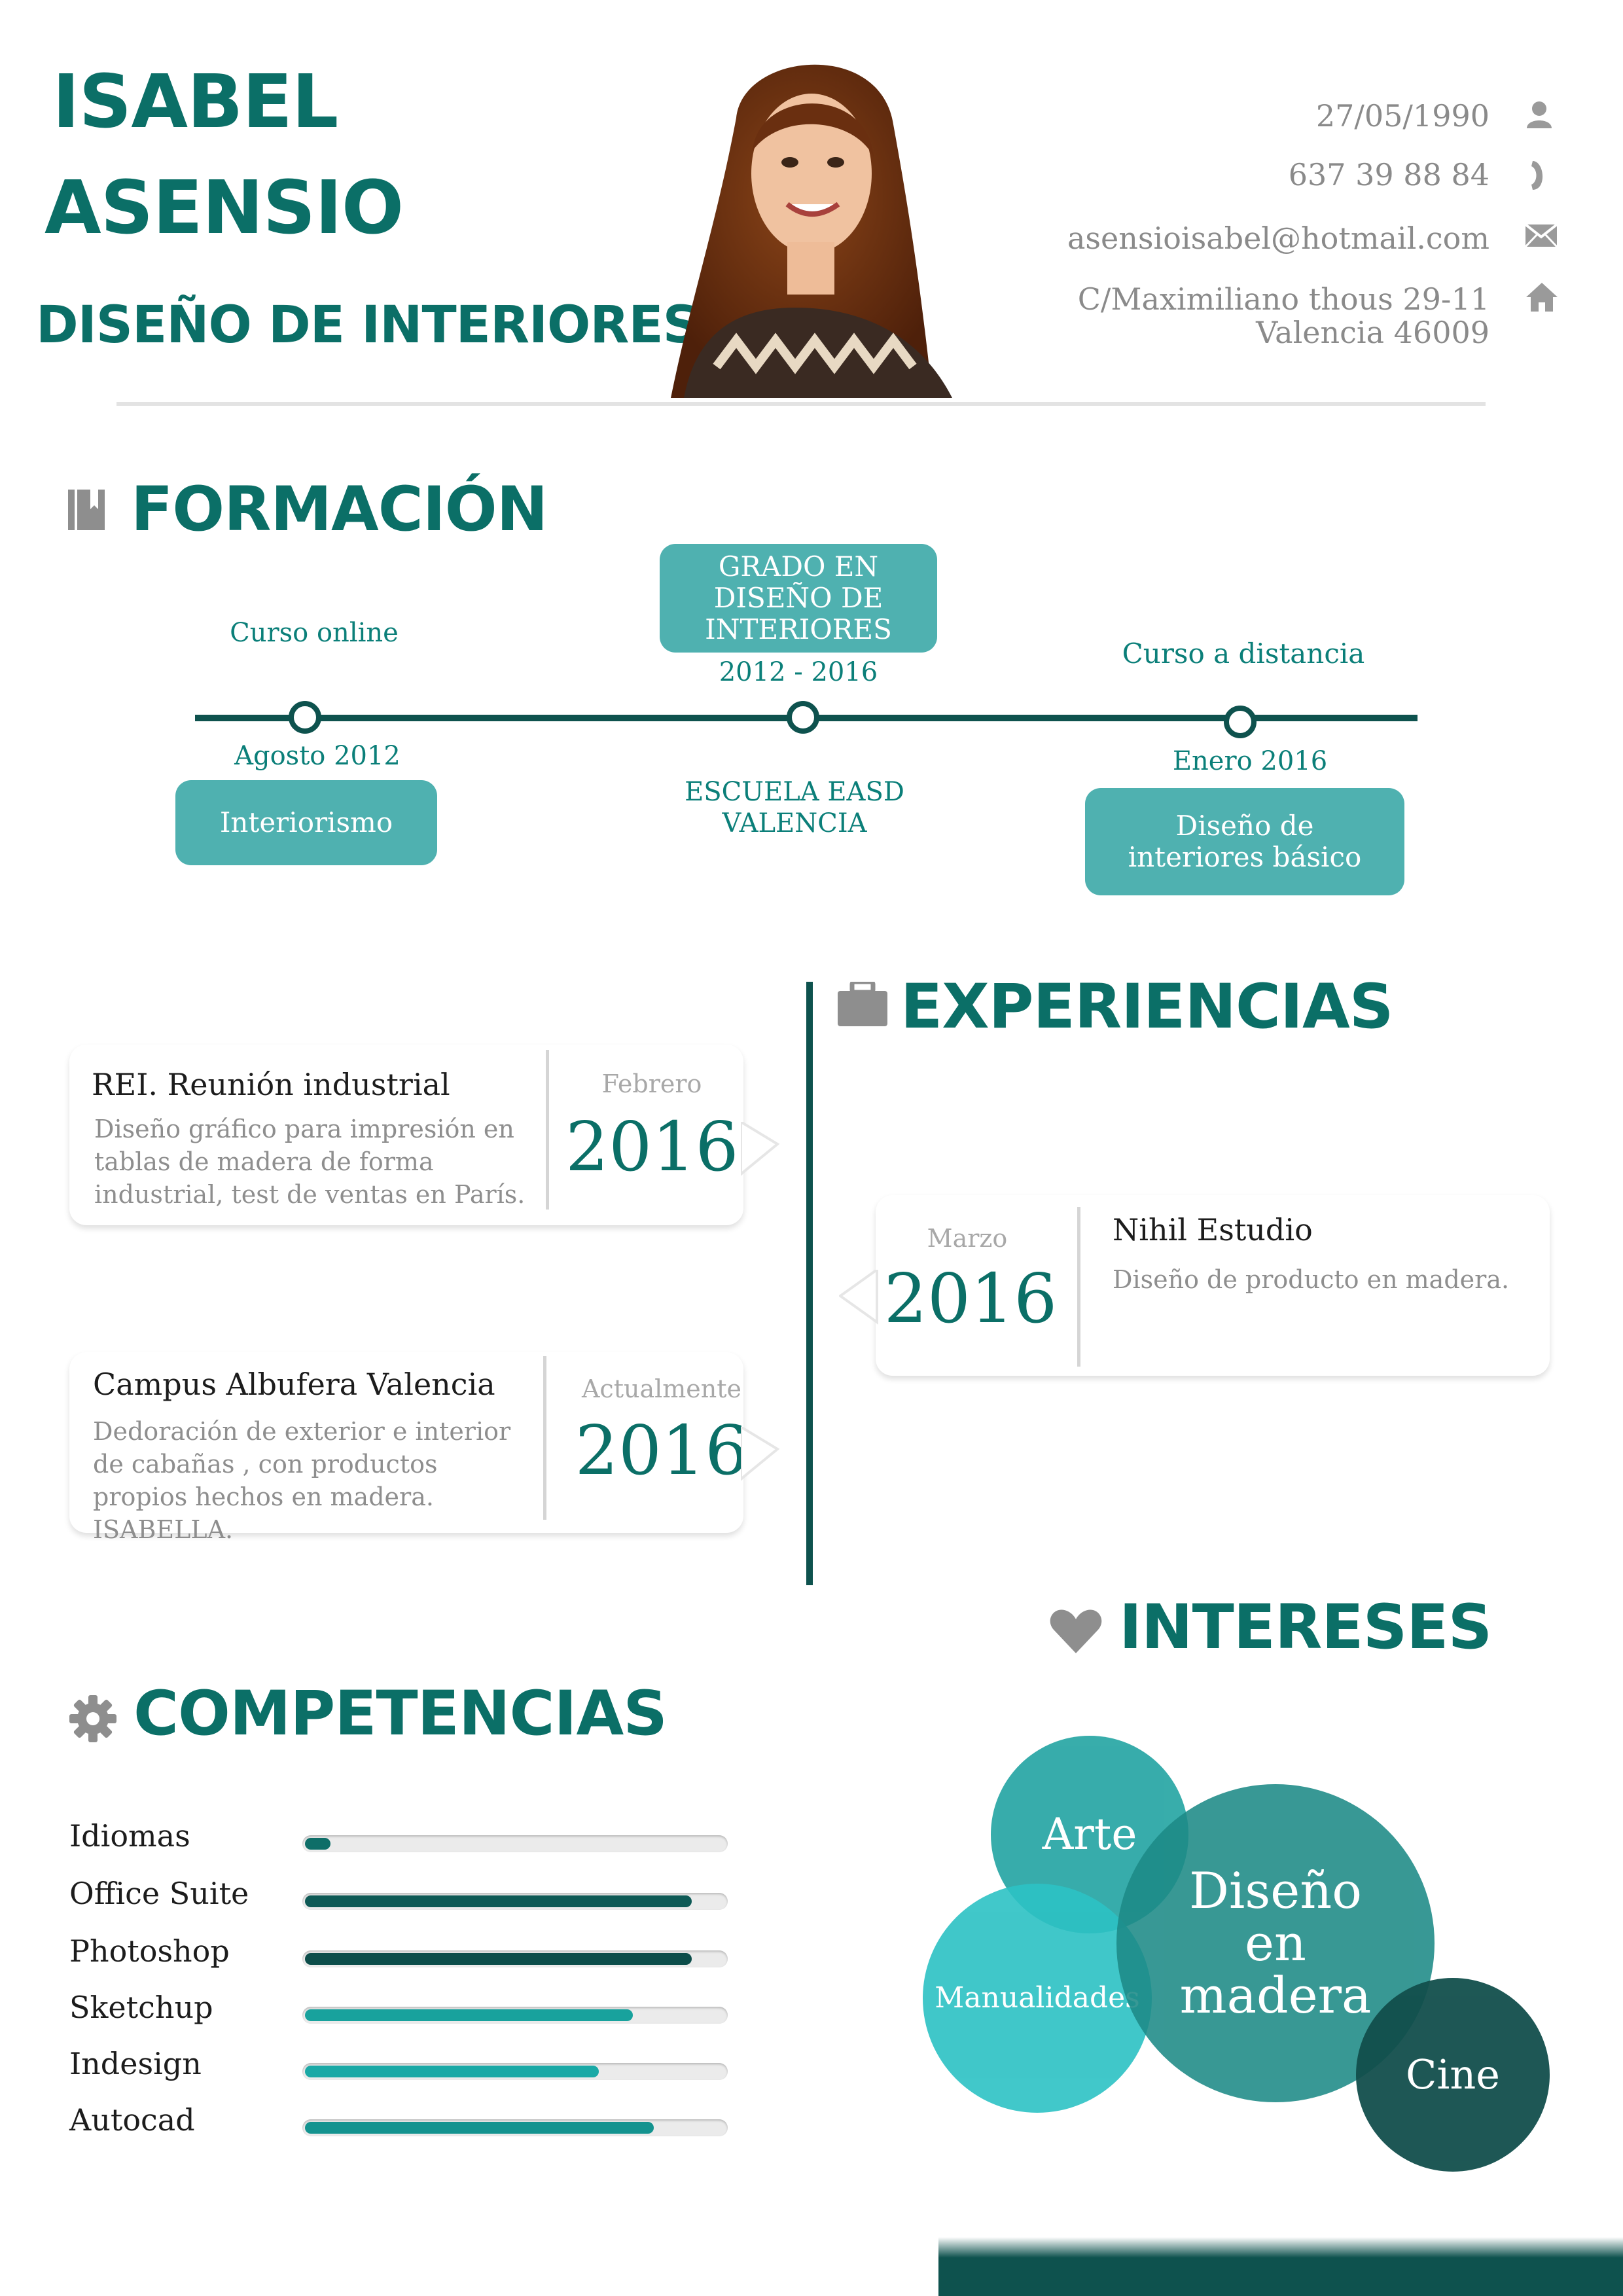 The image size is (1623, 2296). Describe the element at coordinates (93, 1720) in the screenshot. I see `gear-icon` at that location.